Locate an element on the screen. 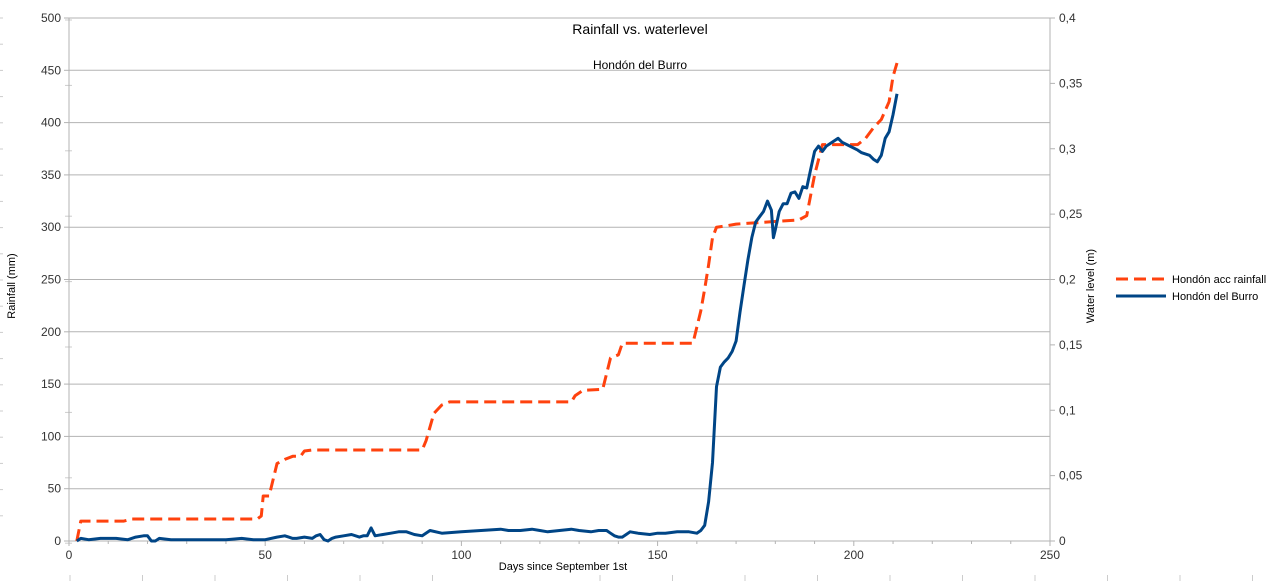  y2-tick-label: 0,15 is located at coordinates (1071, 345).